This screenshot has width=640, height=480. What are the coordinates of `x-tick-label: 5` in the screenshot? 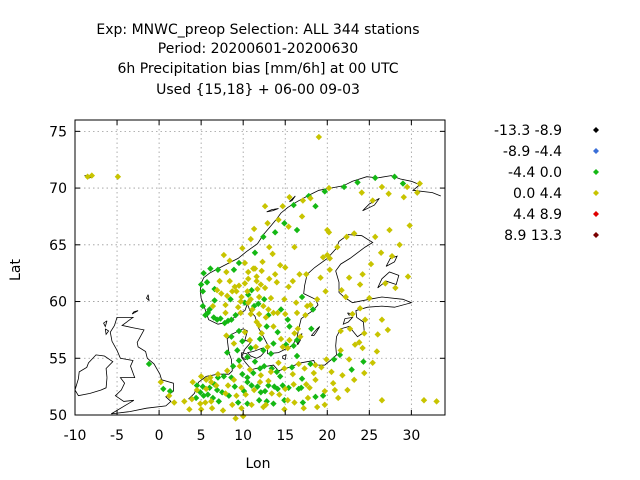 It's located at (201, 436).